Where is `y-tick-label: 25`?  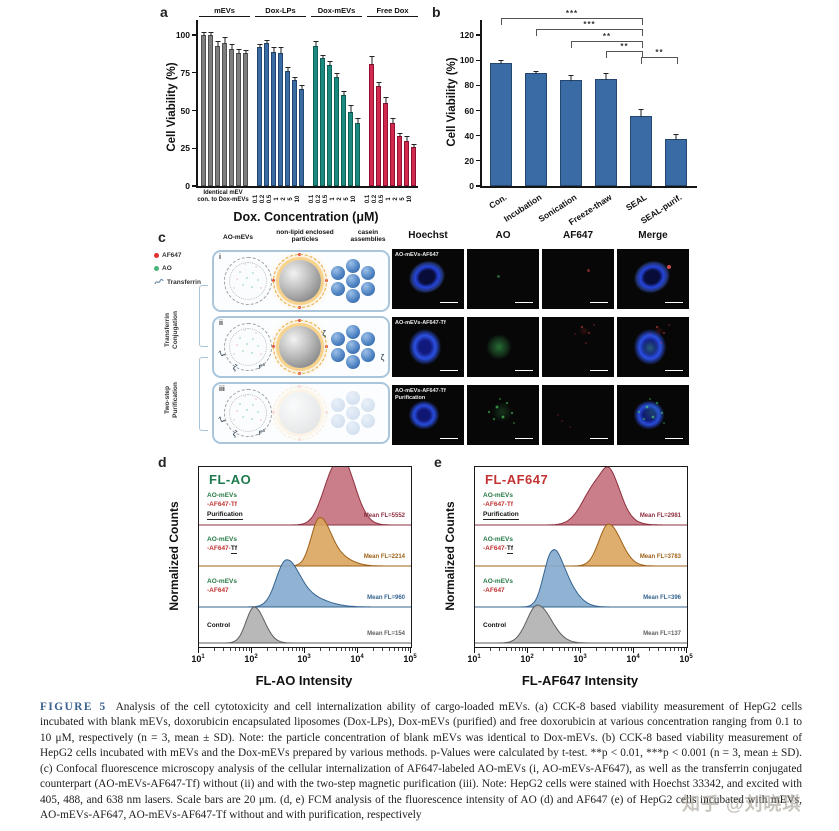
y-tick-label: 25 is located at coordinates (185, 148).